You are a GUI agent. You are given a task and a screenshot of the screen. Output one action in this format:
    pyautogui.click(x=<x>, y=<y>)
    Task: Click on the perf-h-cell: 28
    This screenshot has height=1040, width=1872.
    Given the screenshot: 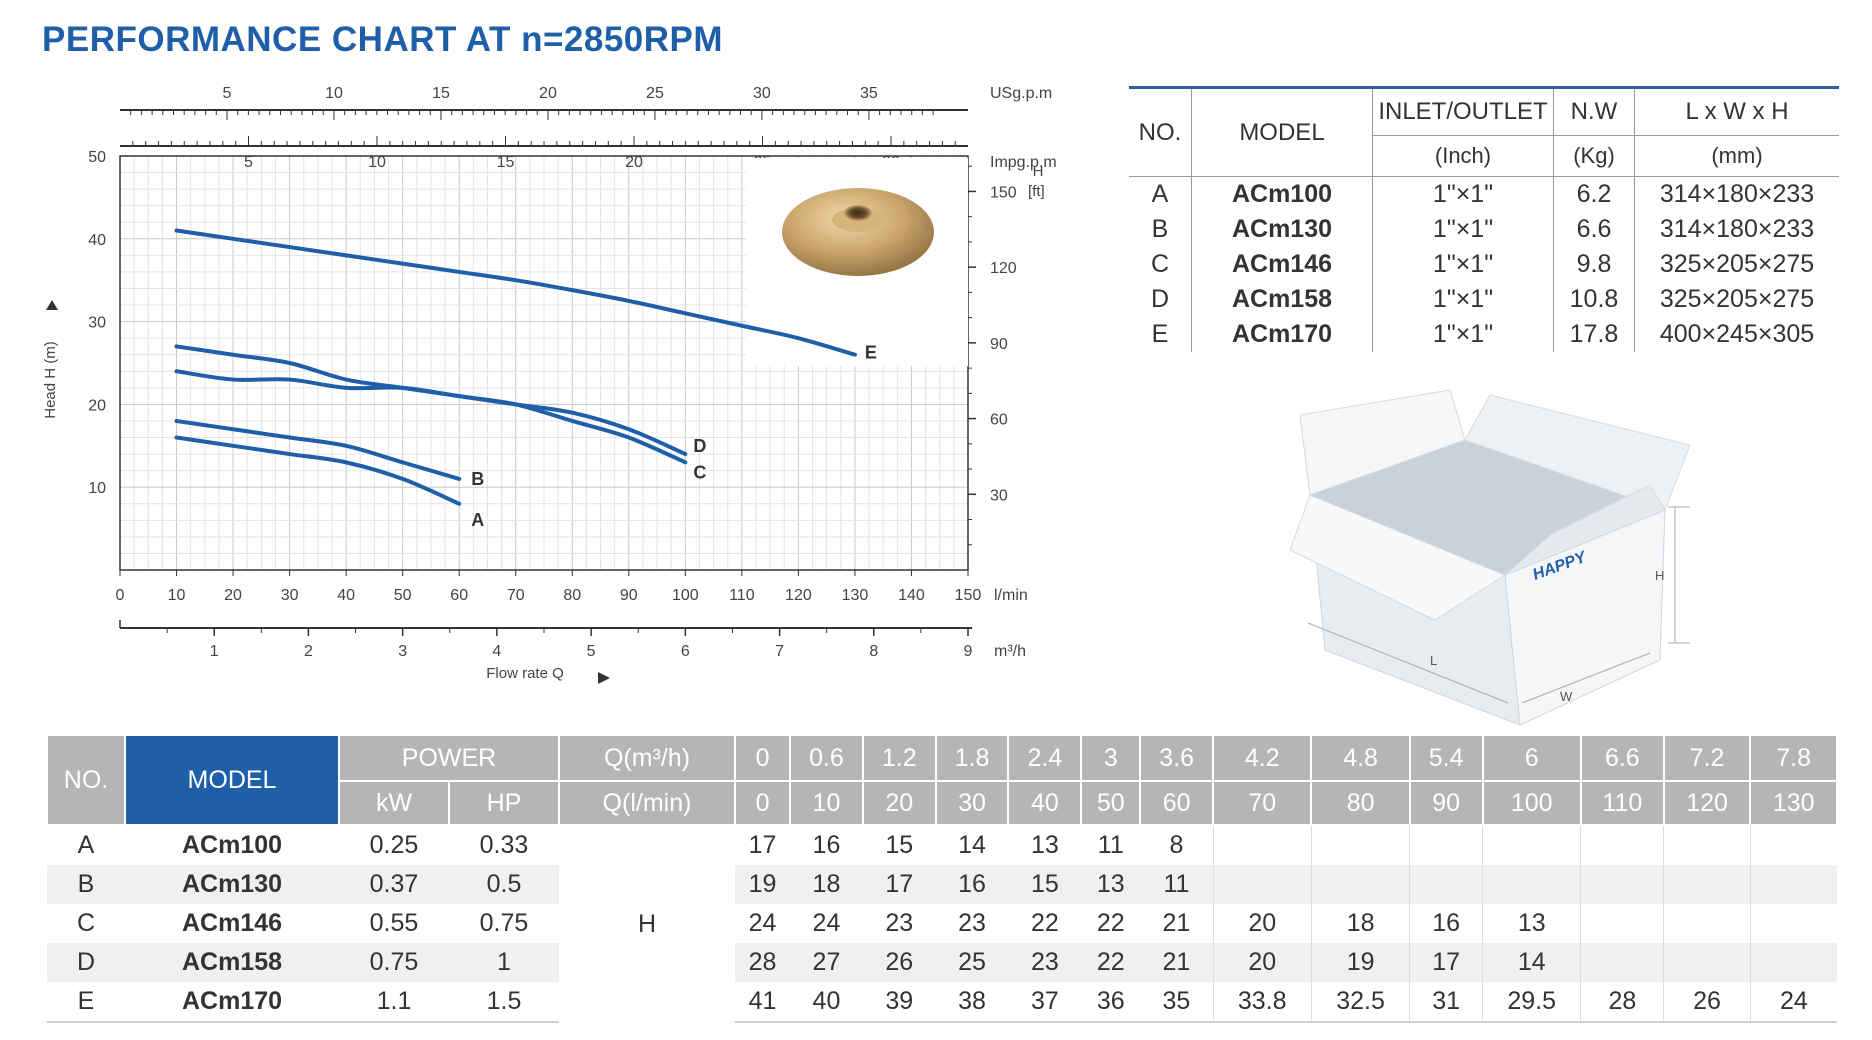 What is the action you would take?
    pyautogui.click(x=1622, y=1002)
    